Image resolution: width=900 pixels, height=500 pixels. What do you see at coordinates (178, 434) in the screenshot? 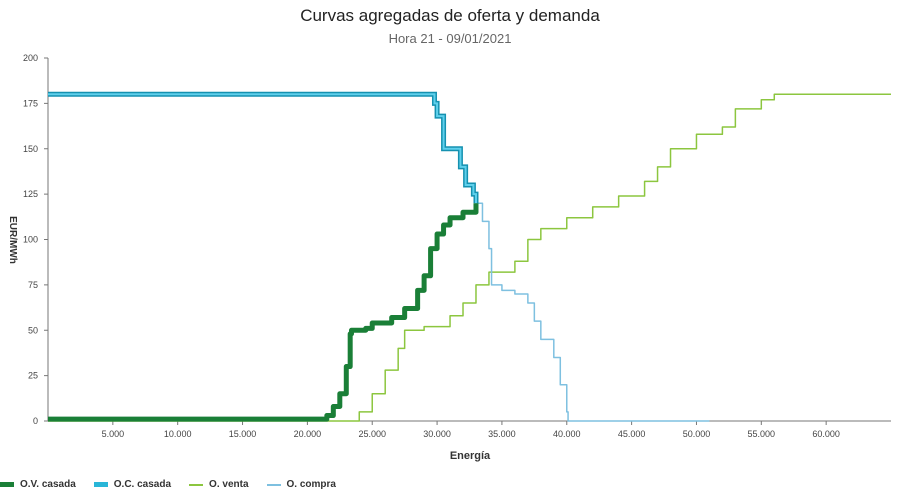
I see `svg-text: 10.000` at bounding box center [178, 434].